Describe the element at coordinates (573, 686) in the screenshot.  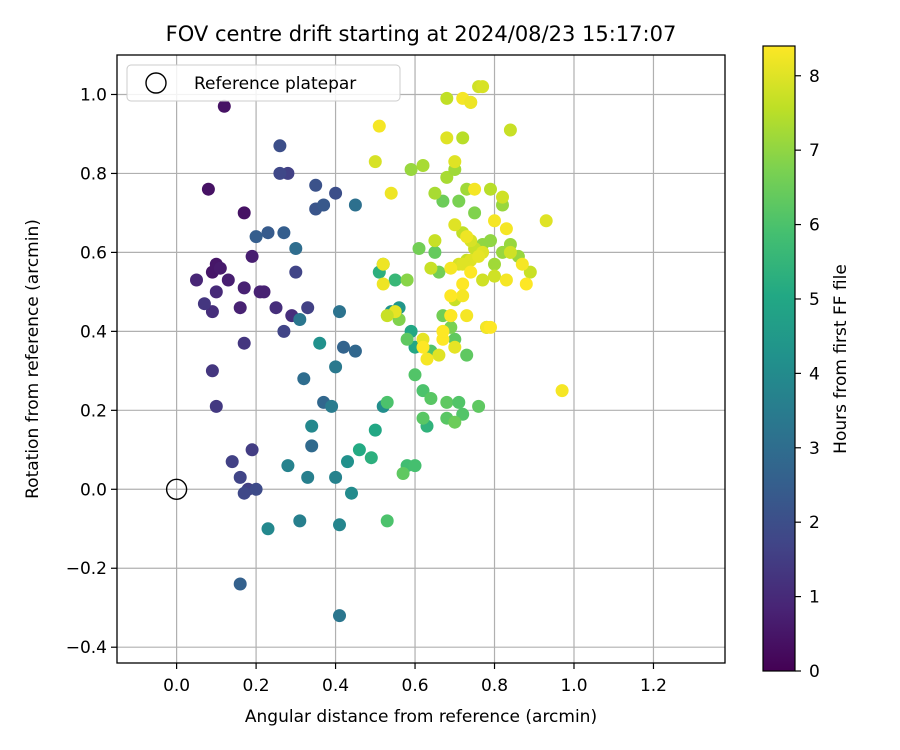
I see `x-tick-label: 1.0` at that location.